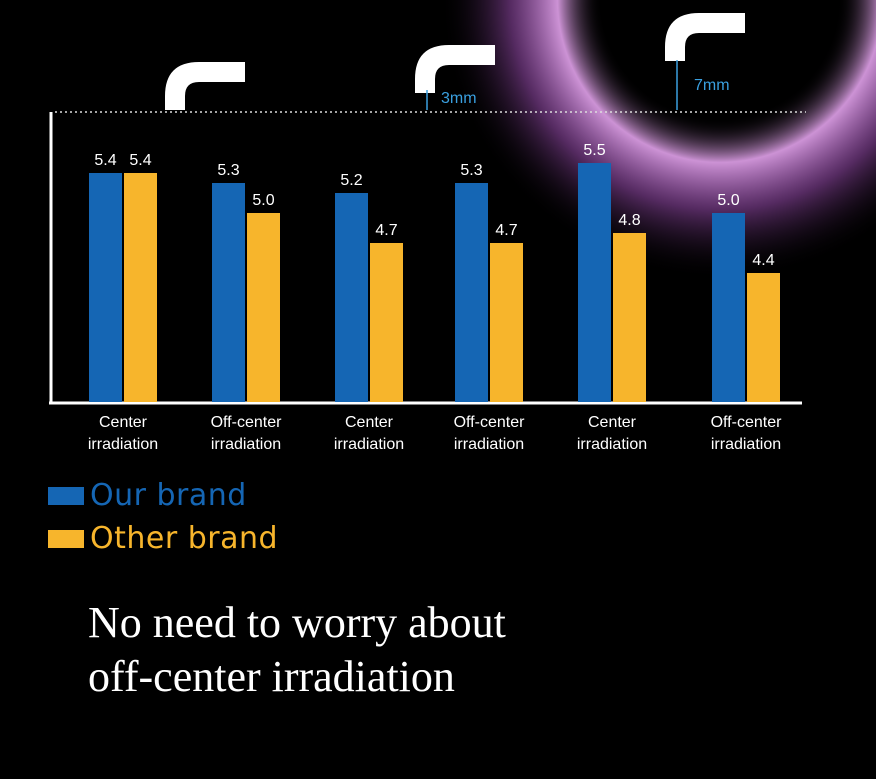  What do you see at coordinates (297, 622) in the screenshot?
I see `caption-line-1: No need to worry about` at bounding box center [297, 622].